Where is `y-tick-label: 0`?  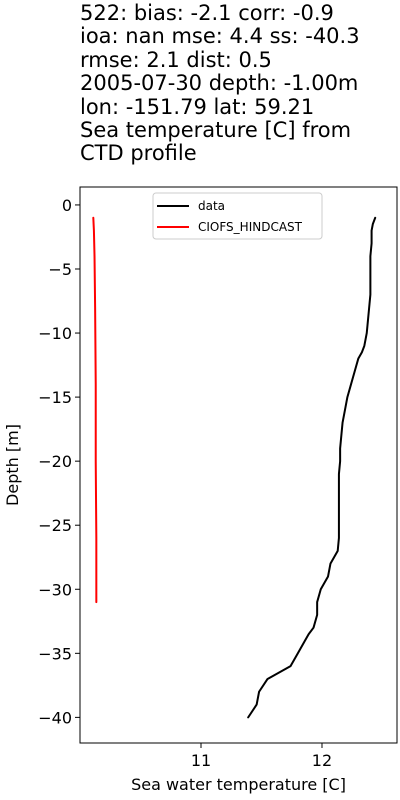
y-tick-label: 0 is located at coordinates (67, 205).